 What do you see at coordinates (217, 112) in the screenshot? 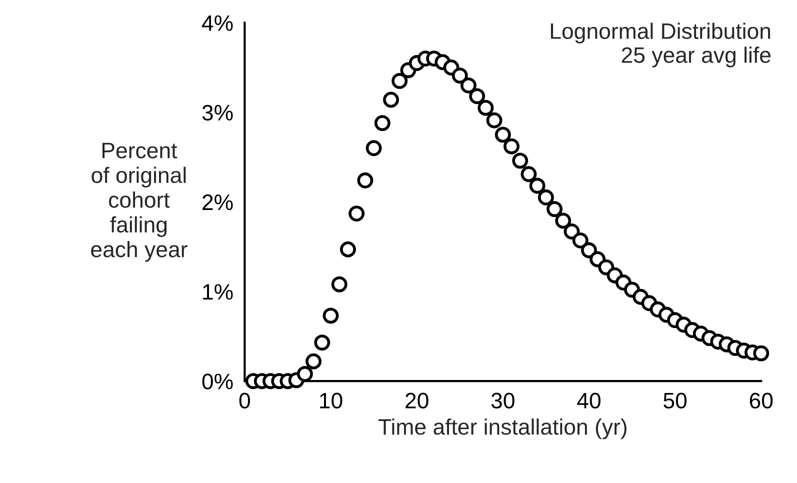
I see `y-tick-label: 3%` at bounding box center [217, 112].